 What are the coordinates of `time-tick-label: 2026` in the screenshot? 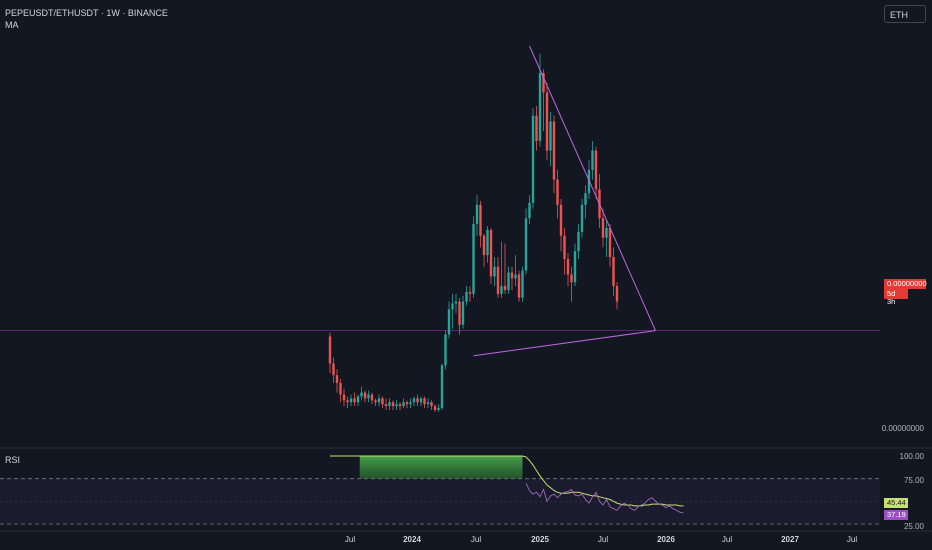 It's located at (666, 539).